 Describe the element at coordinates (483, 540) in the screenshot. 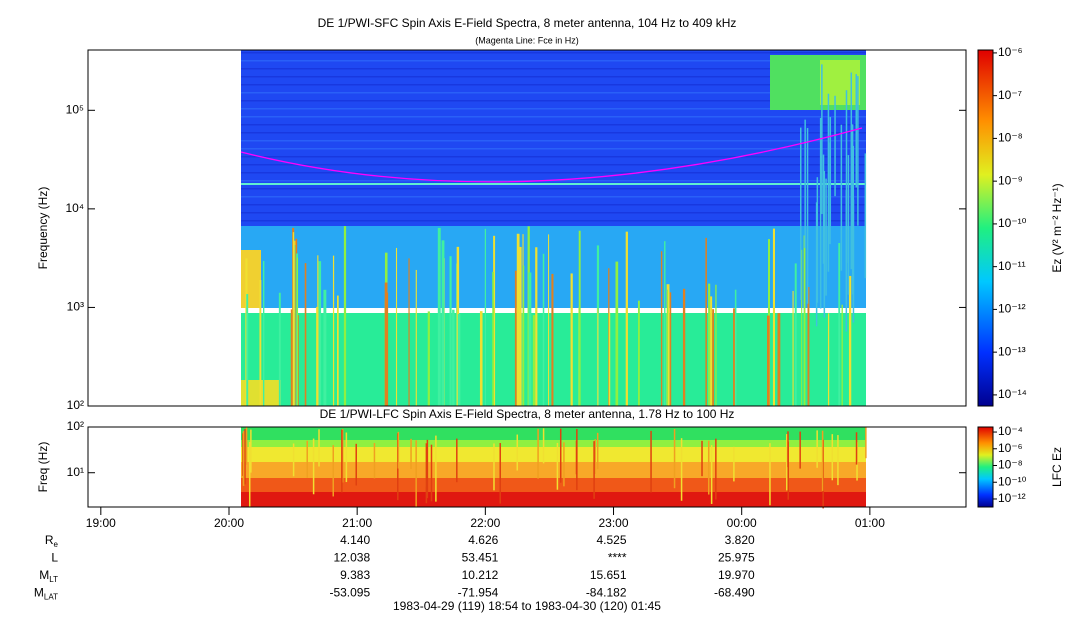

I see `ephemeris-value: 4.626` at that location.